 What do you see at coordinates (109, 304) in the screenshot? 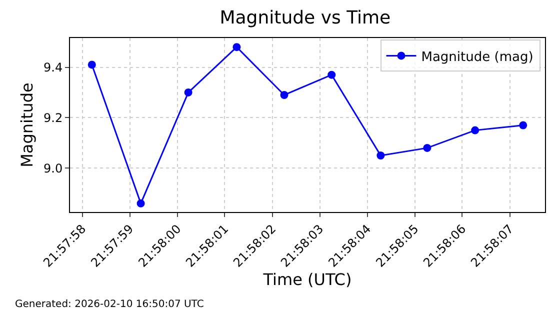
I see `text: Generated: 2026-02-10 16:50:07 UTC` at bounding box center [109, 304].